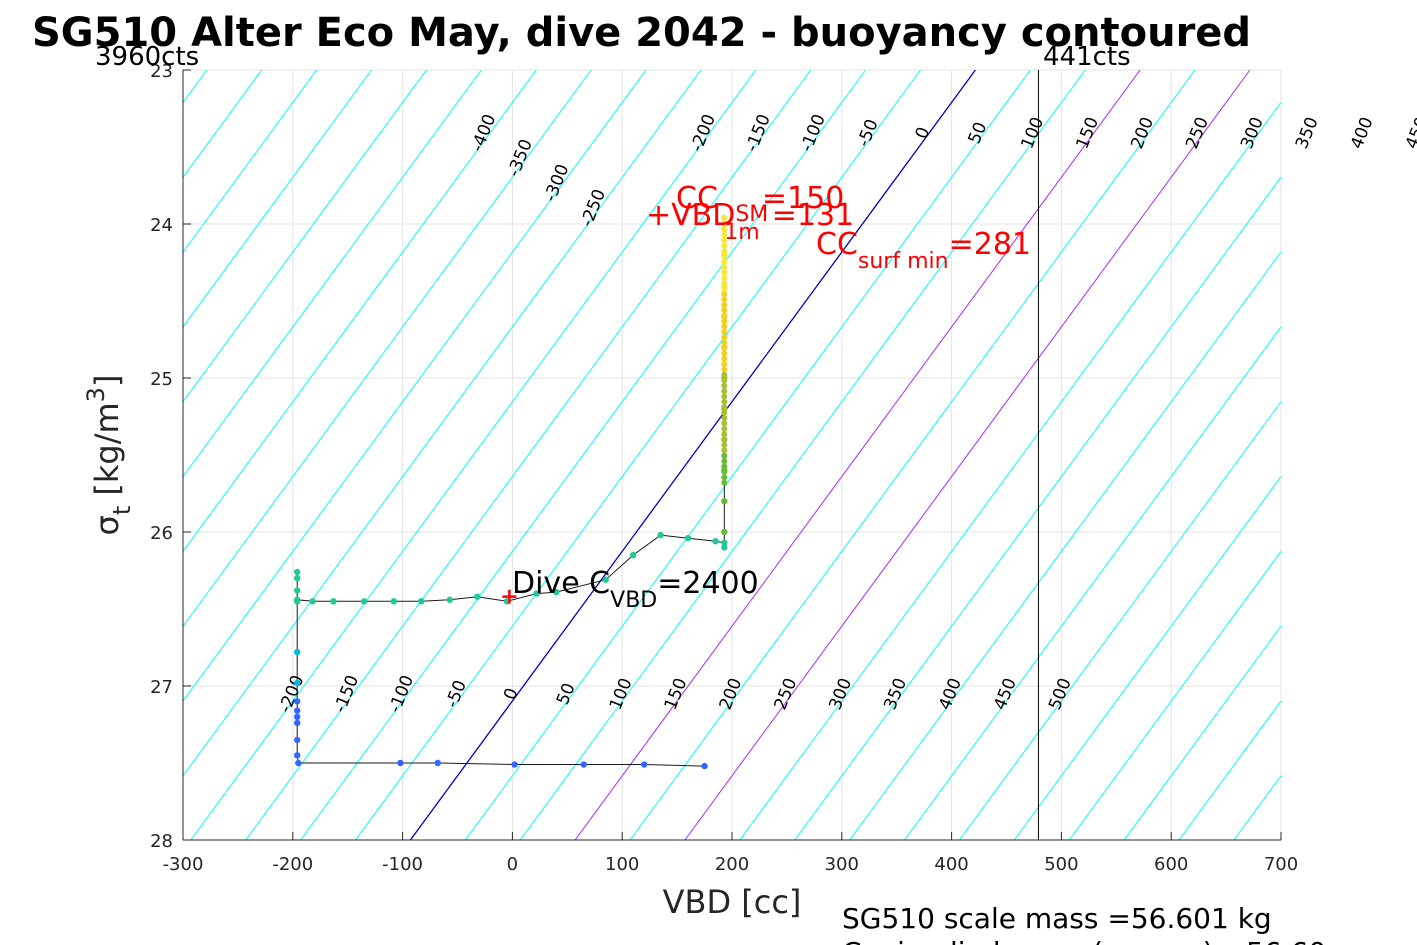  Describe the element at coordinates (402, 864) in the screenshot. I see `x-tick-label: -100` at that location.